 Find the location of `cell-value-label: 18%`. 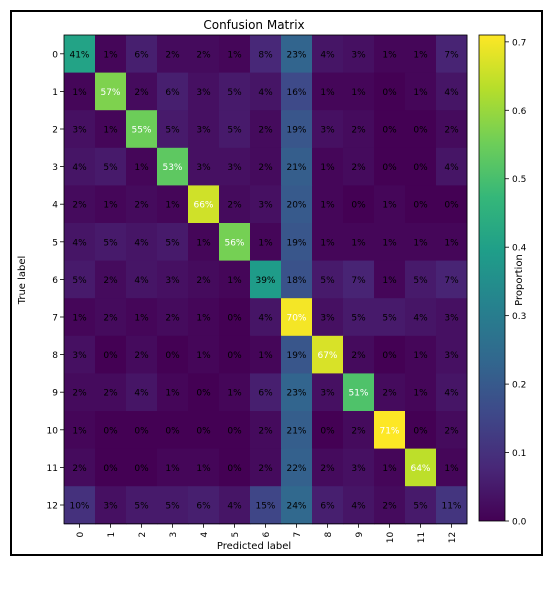

cell-value-label: 18% is located at coordinates (296, 281).